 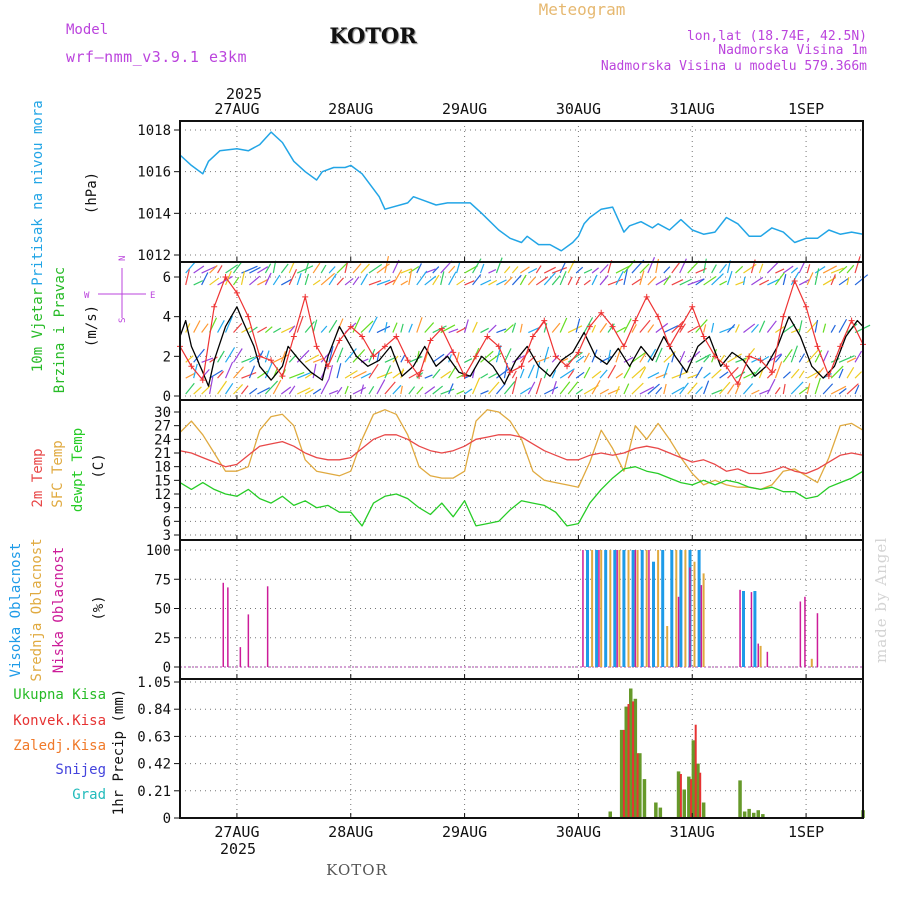 What do you see at coordinates (89, 795) in the screenshot?
I see `precip-hail-label: Grad` at bounding box center [89, 795].